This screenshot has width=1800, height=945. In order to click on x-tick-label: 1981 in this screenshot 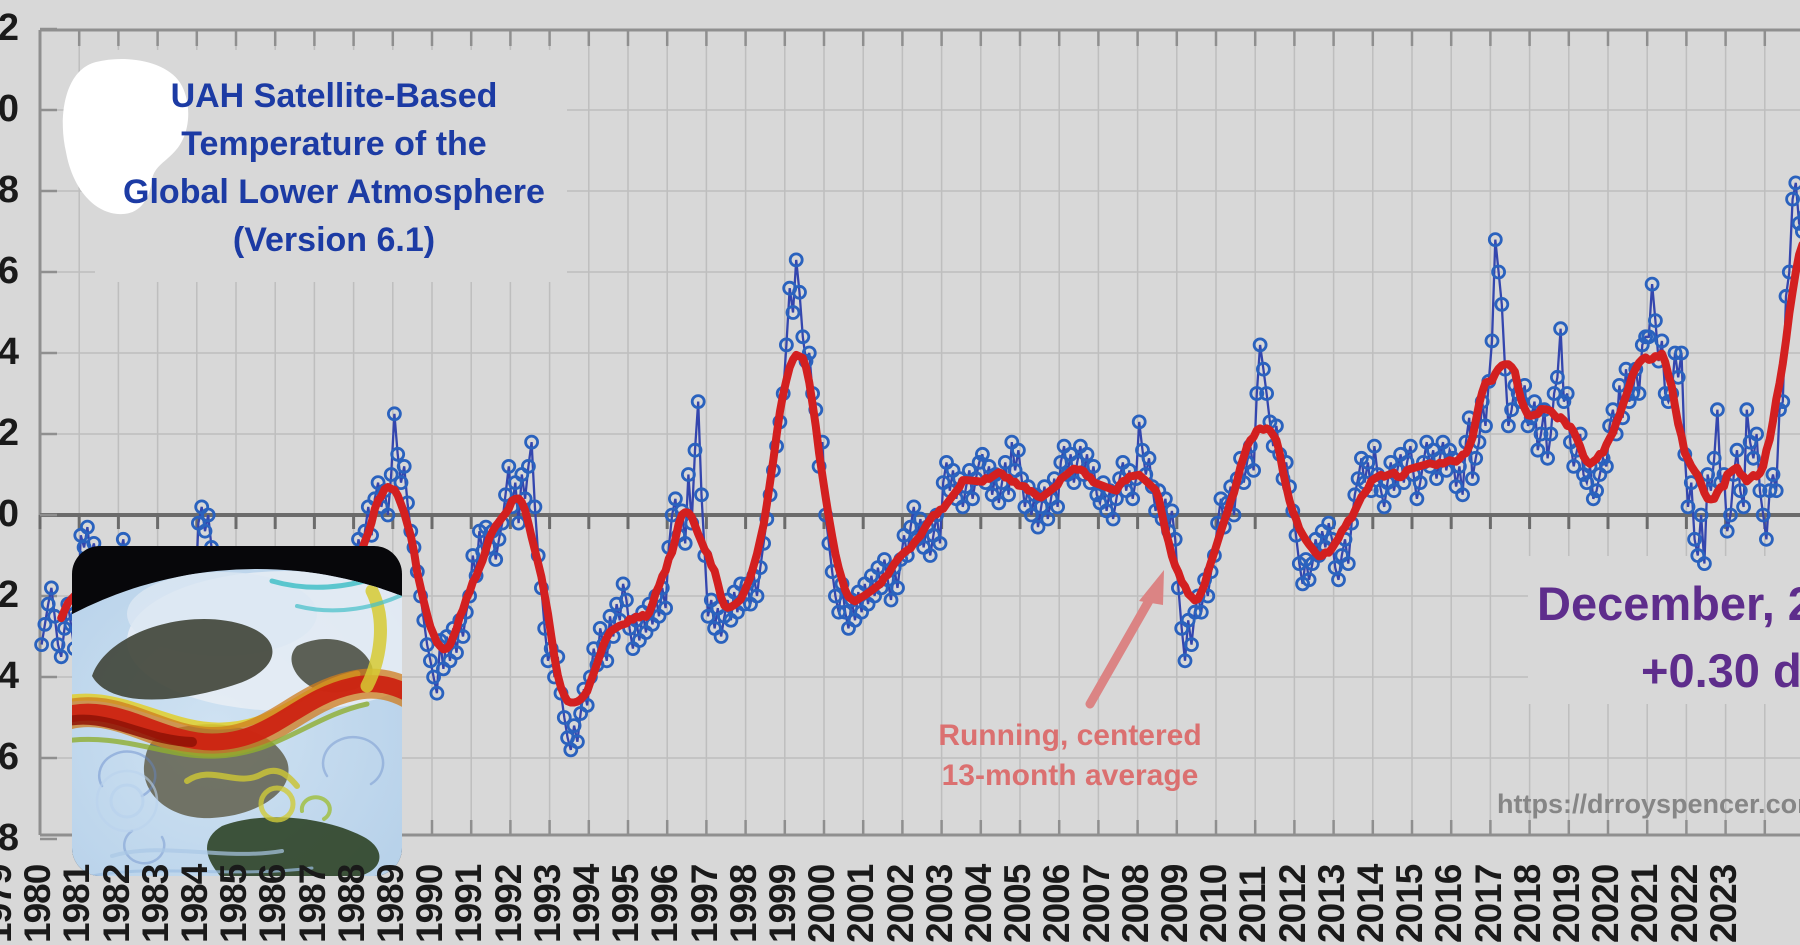, I will do `click(77, 903)`.